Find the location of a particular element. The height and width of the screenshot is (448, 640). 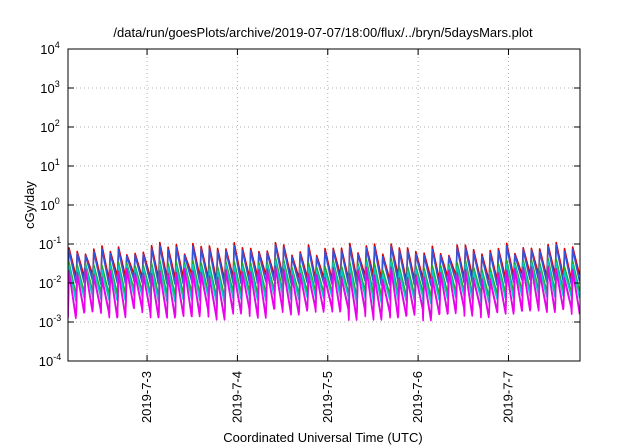

y-tick-label: 10⁻⁴ is located at coordinates (50, 360).